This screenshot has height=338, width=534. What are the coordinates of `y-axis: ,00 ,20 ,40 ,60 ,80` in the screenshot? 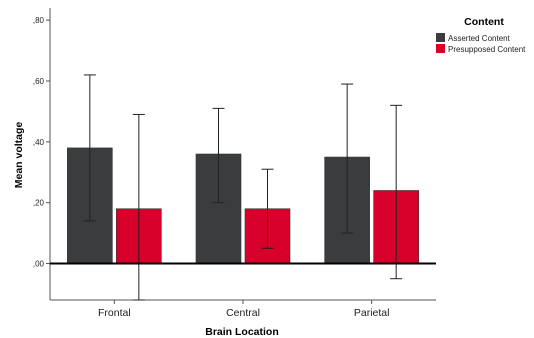 It's located at (42, 154).